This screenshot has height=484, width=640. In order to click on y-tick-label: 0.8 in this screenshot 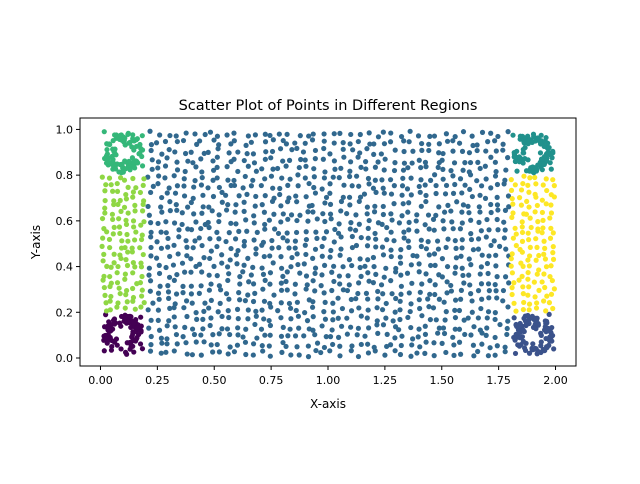, I will do `click(65, 175)`.